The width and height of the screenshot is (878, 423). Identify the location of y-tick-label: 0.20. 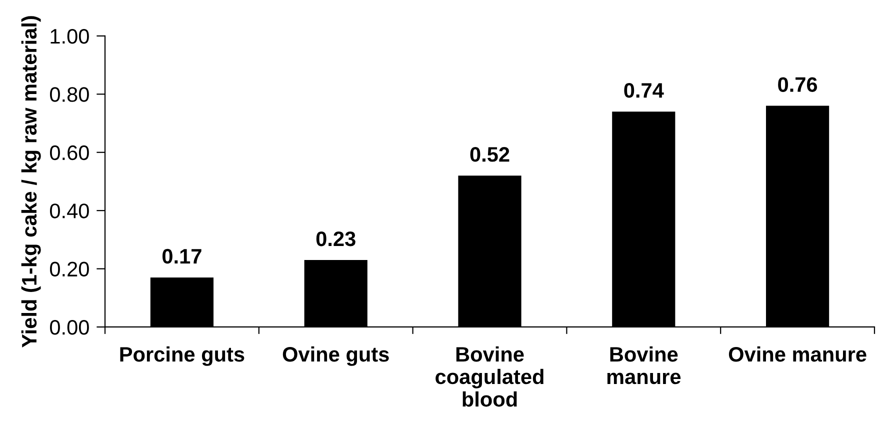
(69, 269).